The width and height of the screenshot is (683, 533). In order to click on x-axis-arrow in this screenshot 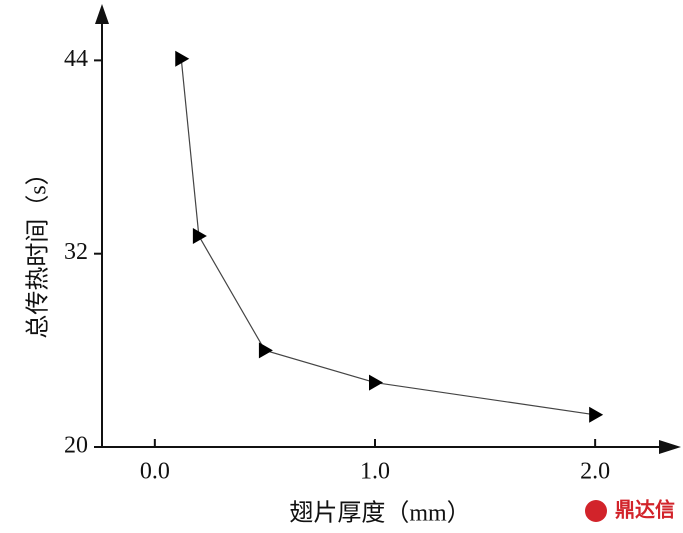, I will do `click(670, 447)`.